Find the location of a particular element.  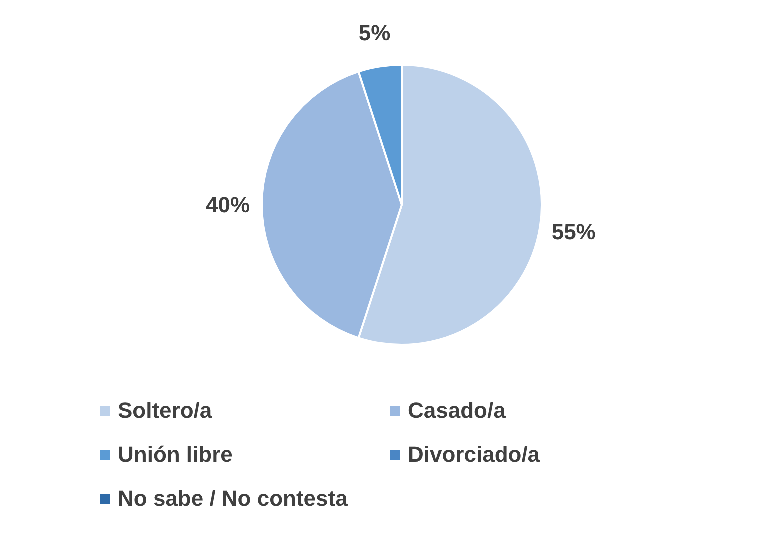

legend-label: Divorciado/a is located at coordinates (474, 455).